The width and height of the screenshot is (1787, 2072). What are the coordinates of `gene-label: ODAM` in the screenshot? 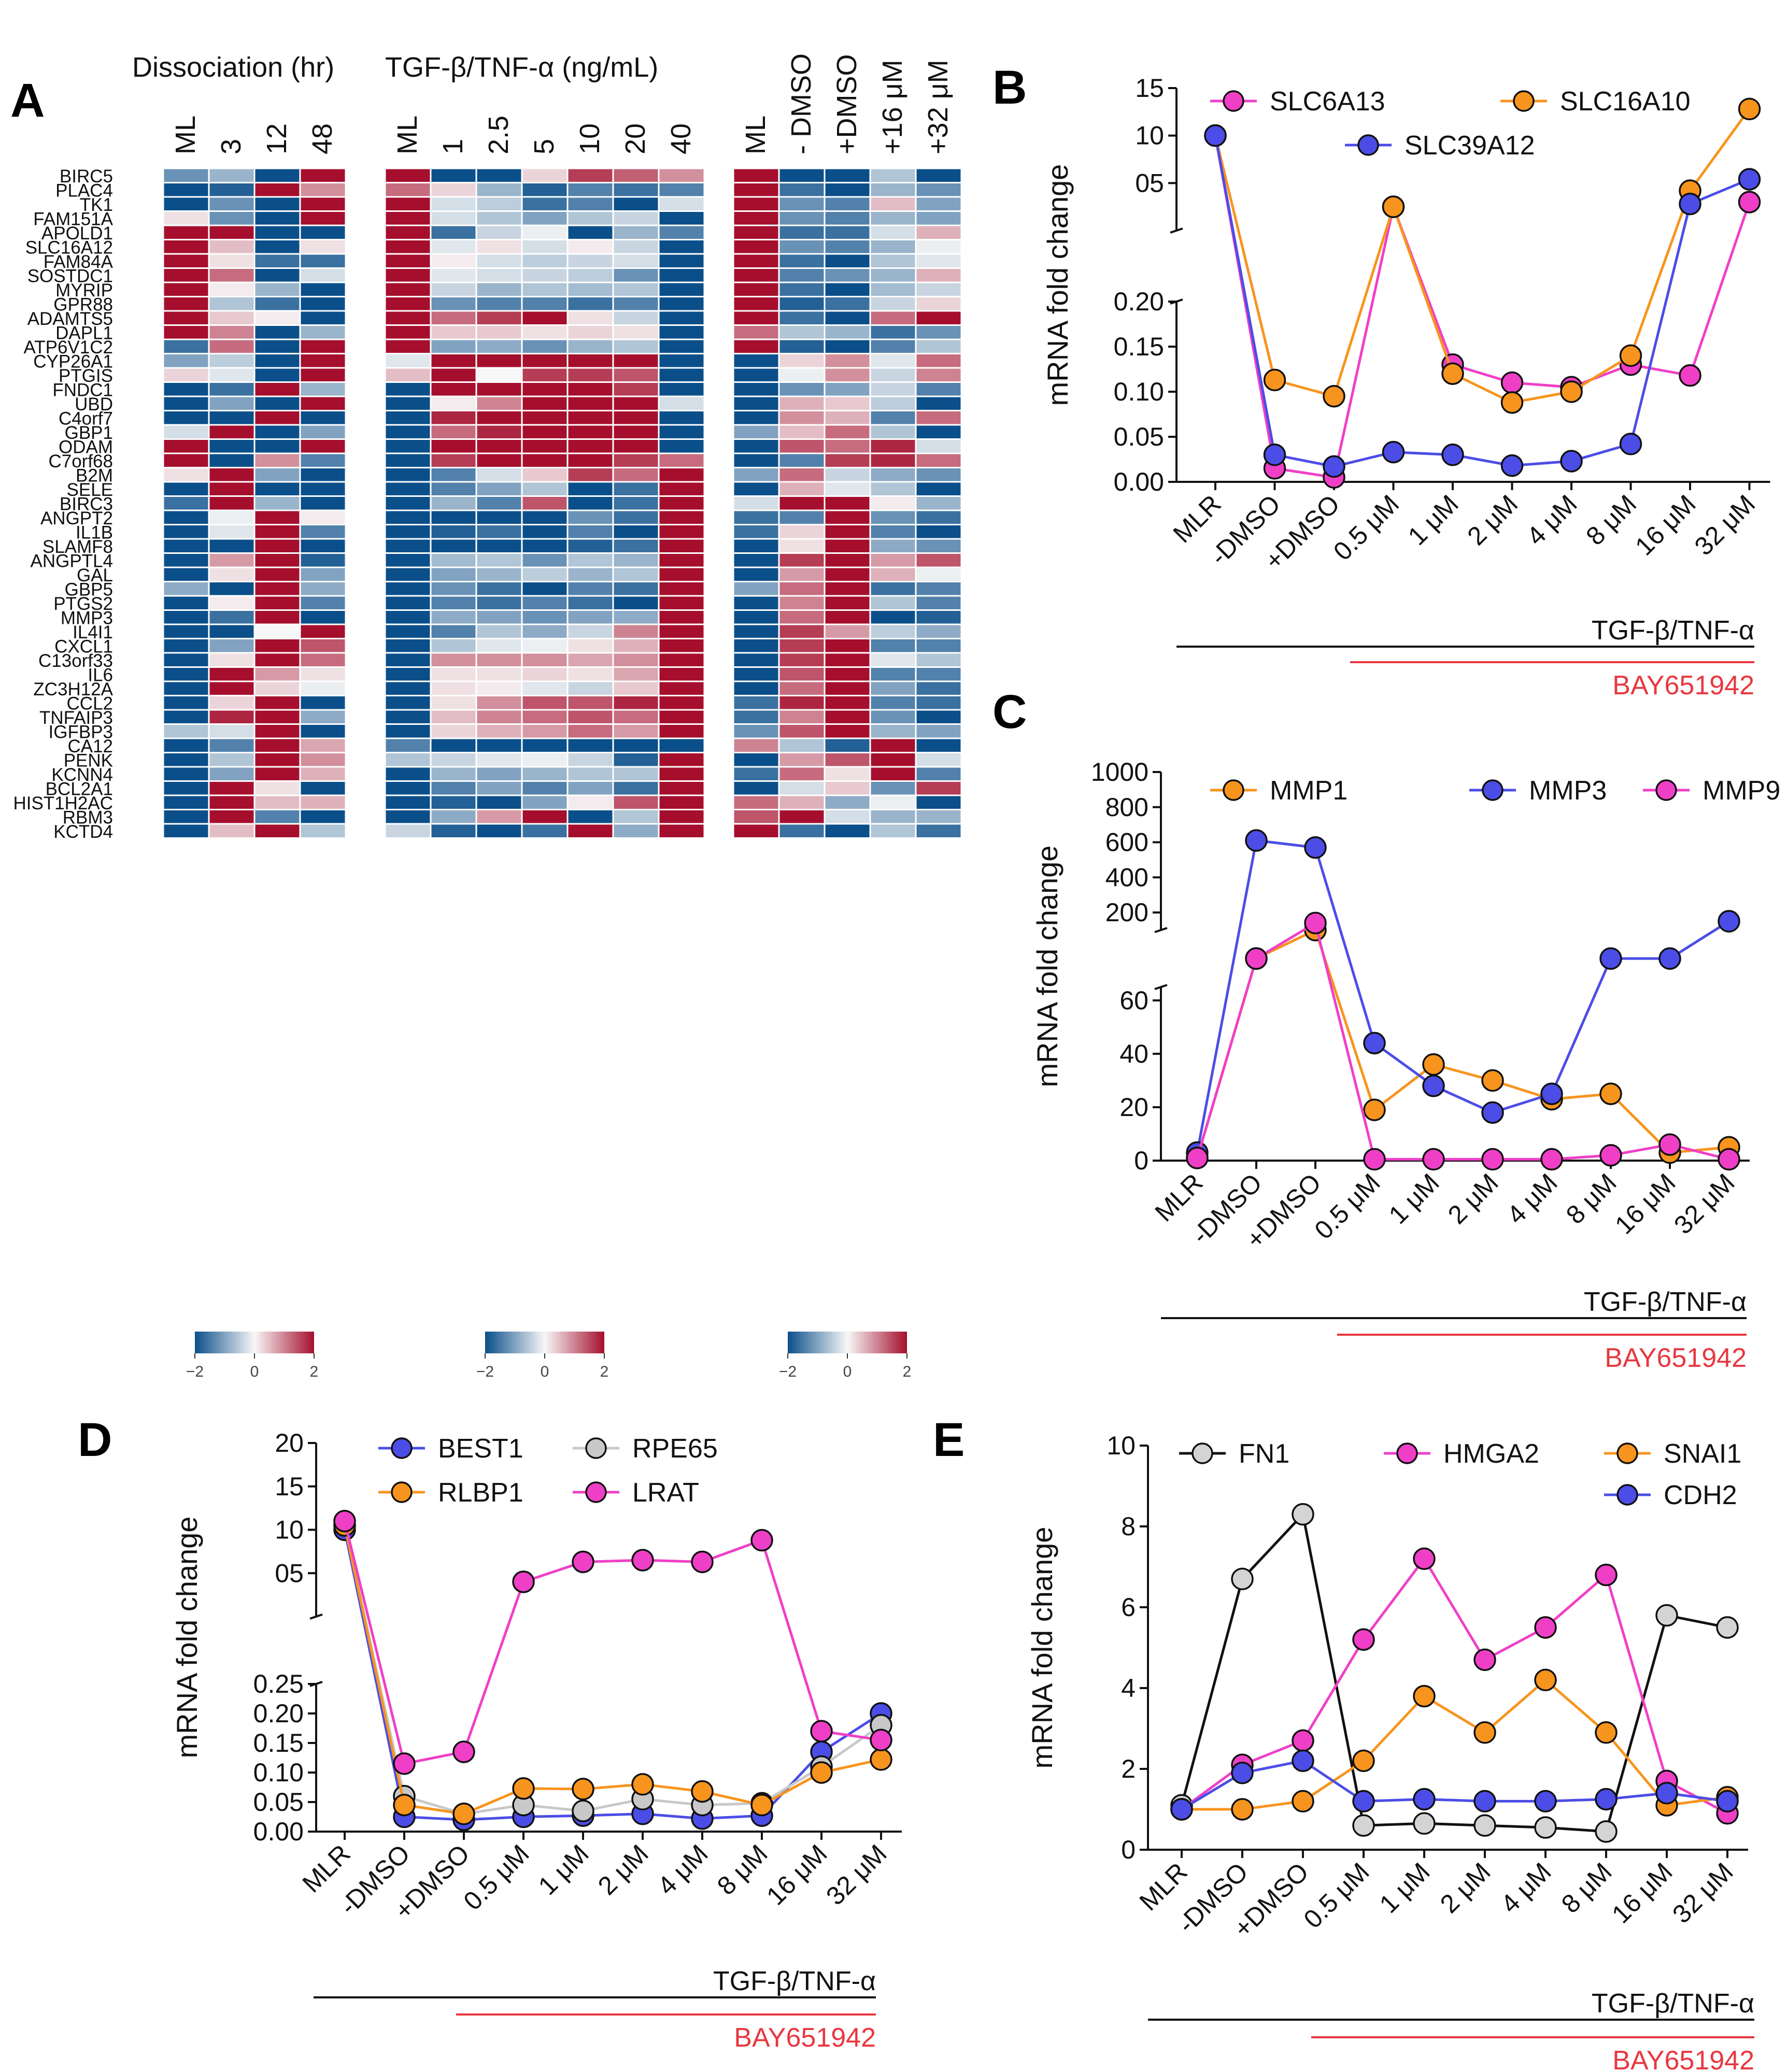 It's located at (86, 447).